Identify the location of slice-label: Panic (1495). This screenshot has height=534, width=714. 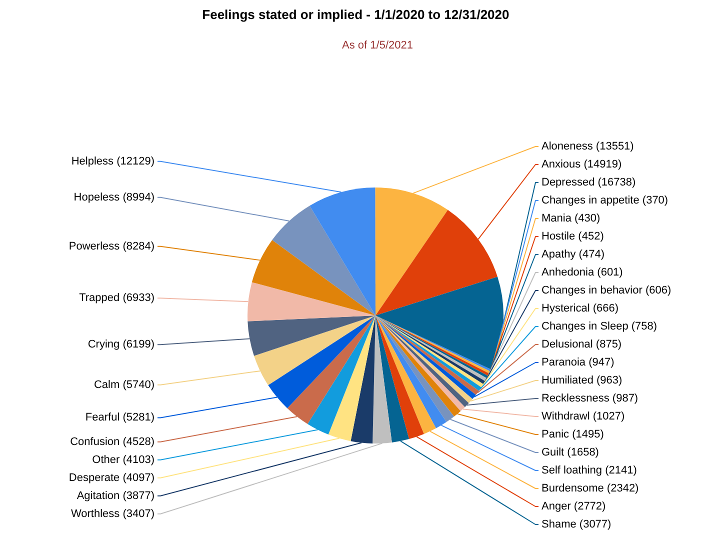
(573, 434).